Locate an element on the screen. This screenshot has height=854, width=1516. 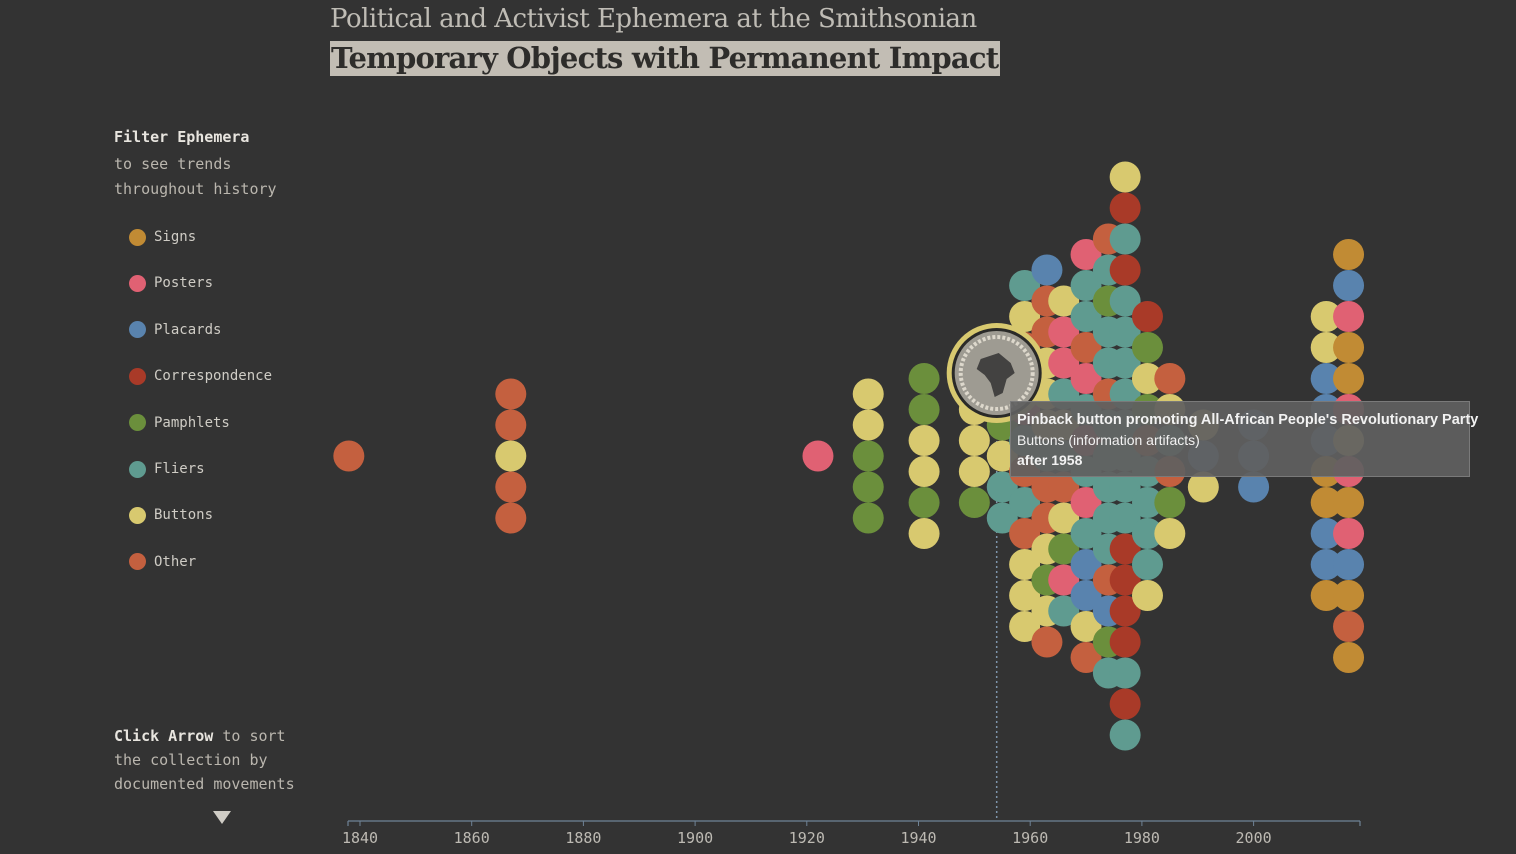
legend-item-other: Other is located at coordinates (162, 562).